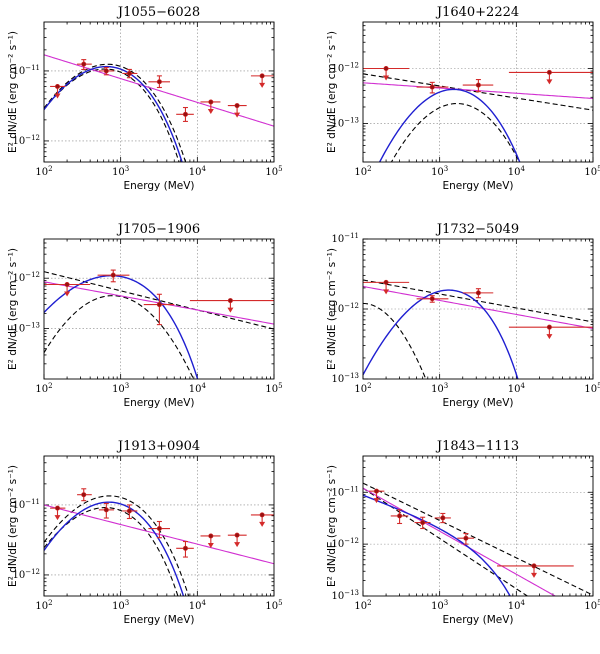  I want to click on panel-title: J1732−5049, so click(477, 229).